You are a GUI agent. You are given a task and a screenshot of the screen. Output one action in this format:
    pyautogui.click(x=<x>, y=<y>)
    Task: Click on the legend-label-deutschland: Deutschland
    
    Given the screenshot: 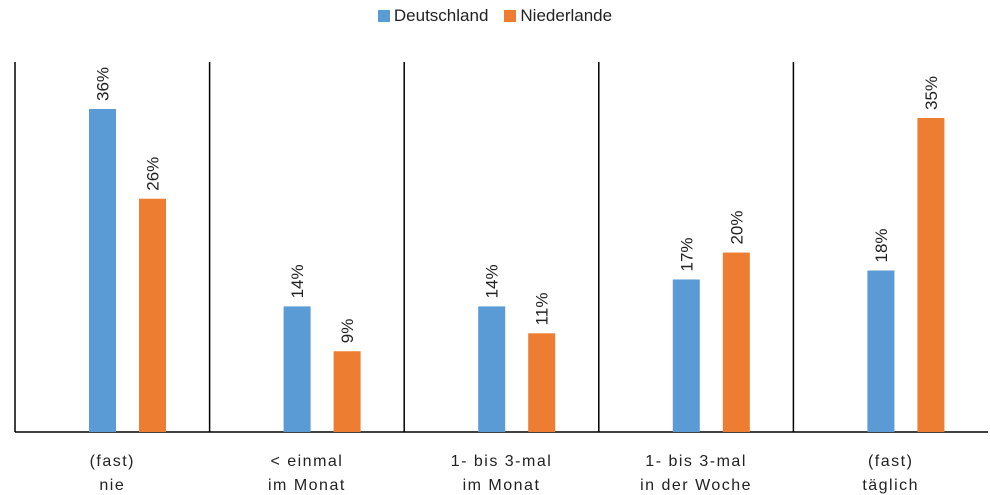 What is the action you would take?
    pyautogui.click(x=441, y=15)
    